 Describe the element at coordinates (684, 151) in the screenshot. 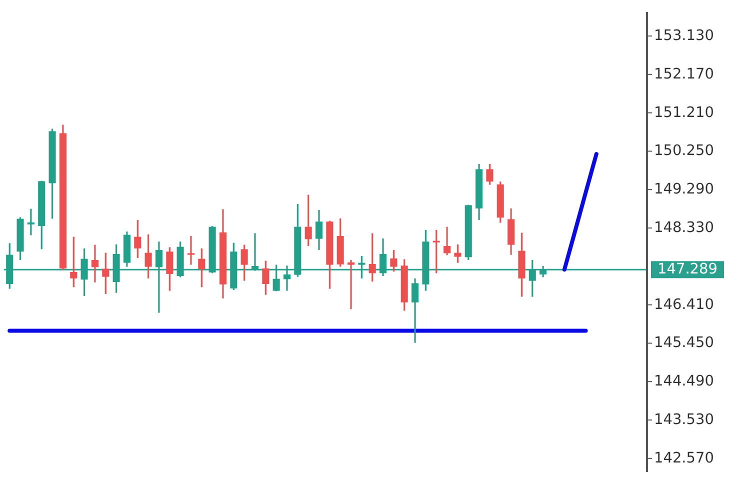

I see `y-tick-label: 150.250` at that location.